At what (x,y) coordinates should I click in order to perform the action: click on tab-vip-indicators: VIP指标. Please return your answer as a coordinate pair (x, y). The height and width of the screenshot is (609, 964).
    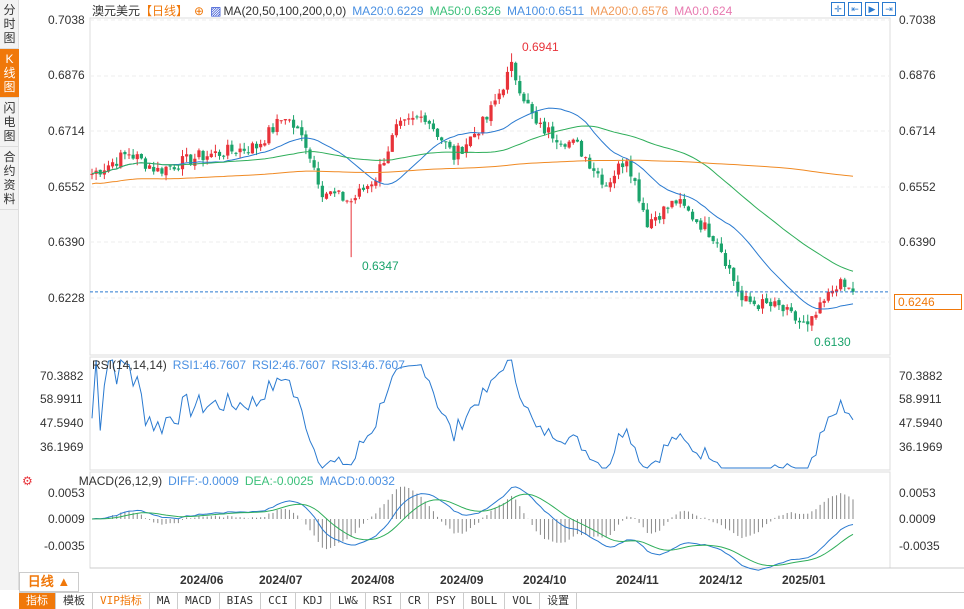
    Looking at the image, I should click on (121, 601).